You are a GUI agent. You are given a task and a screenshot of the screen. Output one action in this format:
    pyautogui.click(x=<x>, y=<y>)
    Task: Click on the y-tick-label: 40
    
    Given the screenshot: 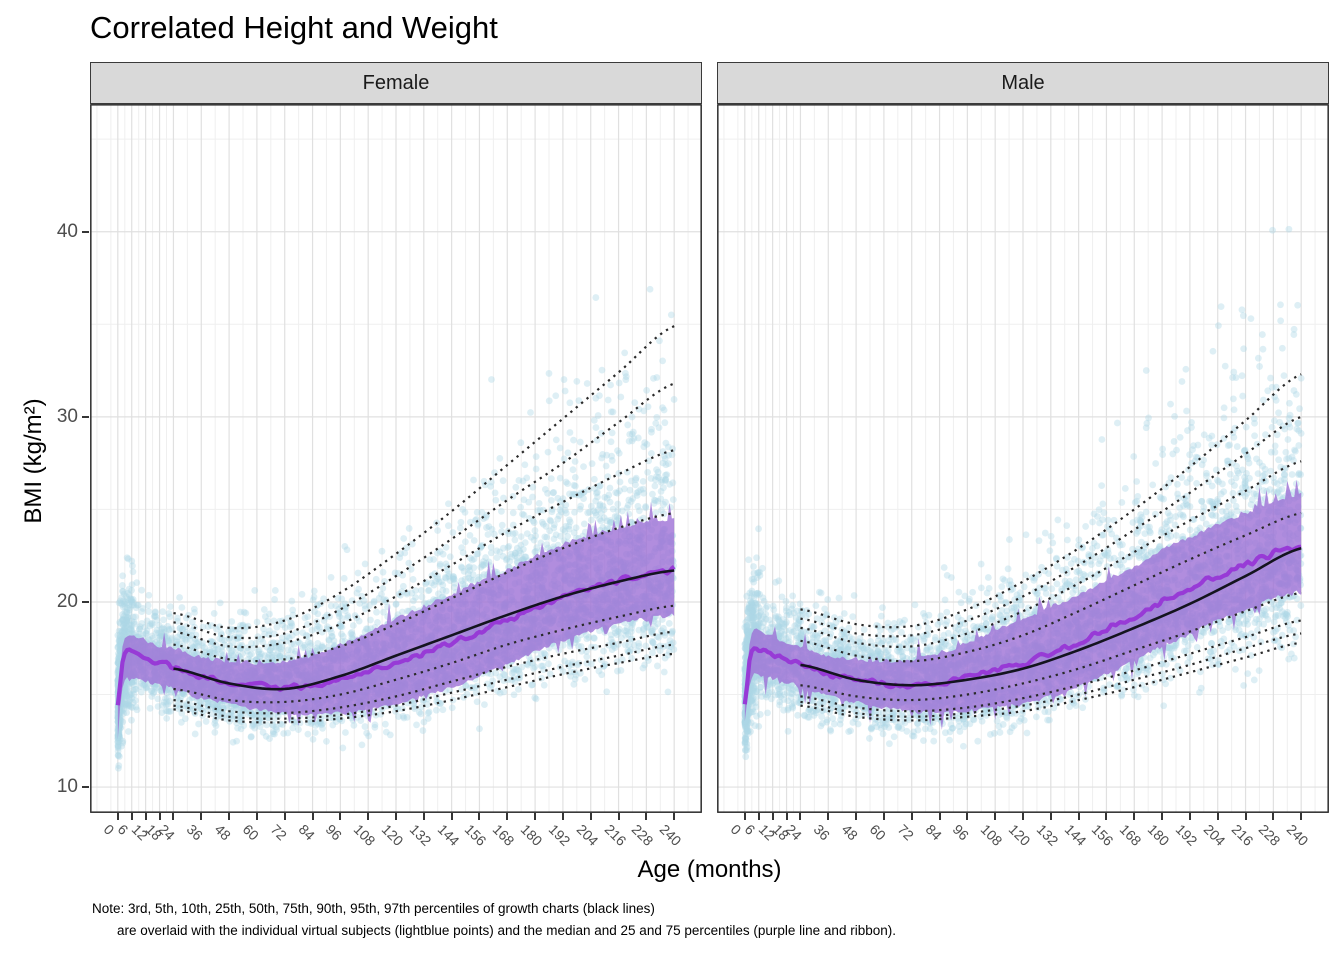 What is the action you would take?
    pyautogui.click(x=67, y=231)
    